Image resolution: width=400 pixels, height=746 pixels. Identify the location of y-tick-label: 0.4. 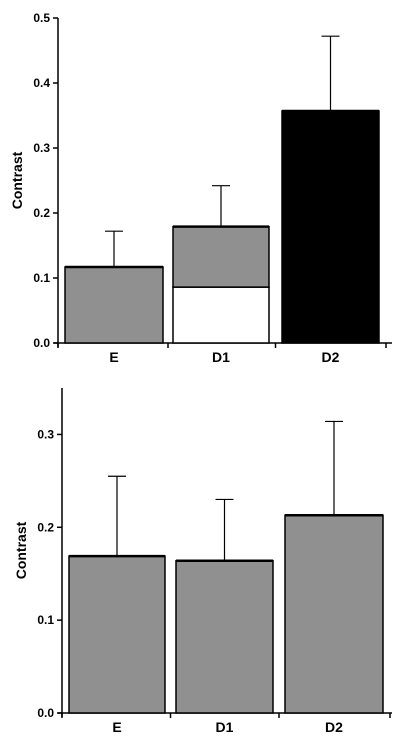
(41, 83).